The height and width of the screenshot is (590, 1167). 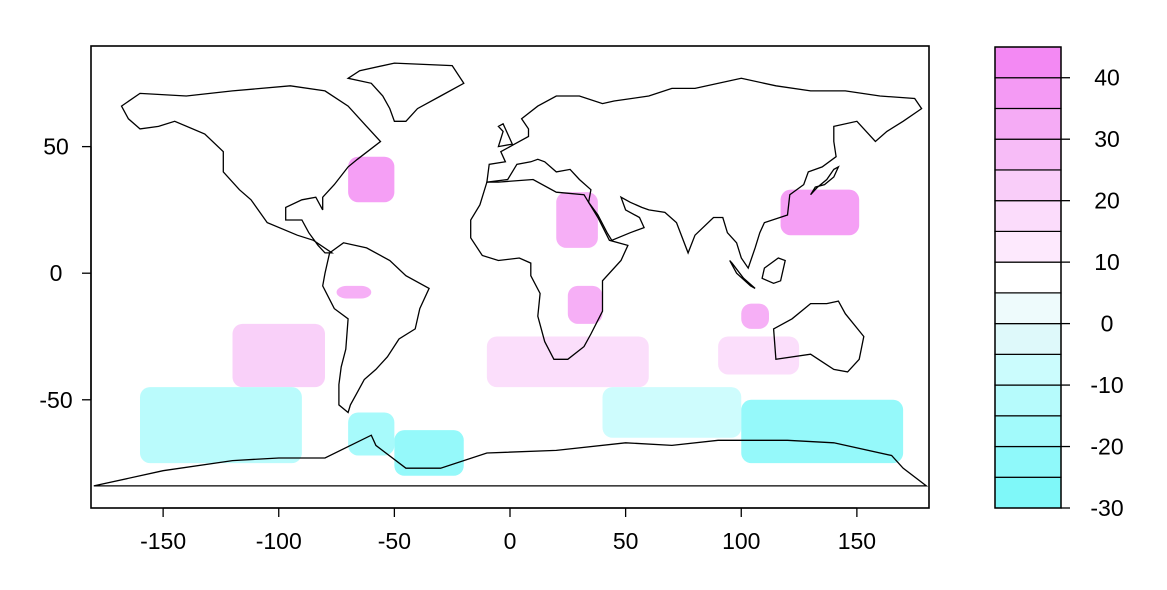 I want to click on x-tick-label: -100, so click(x=279, y=541).